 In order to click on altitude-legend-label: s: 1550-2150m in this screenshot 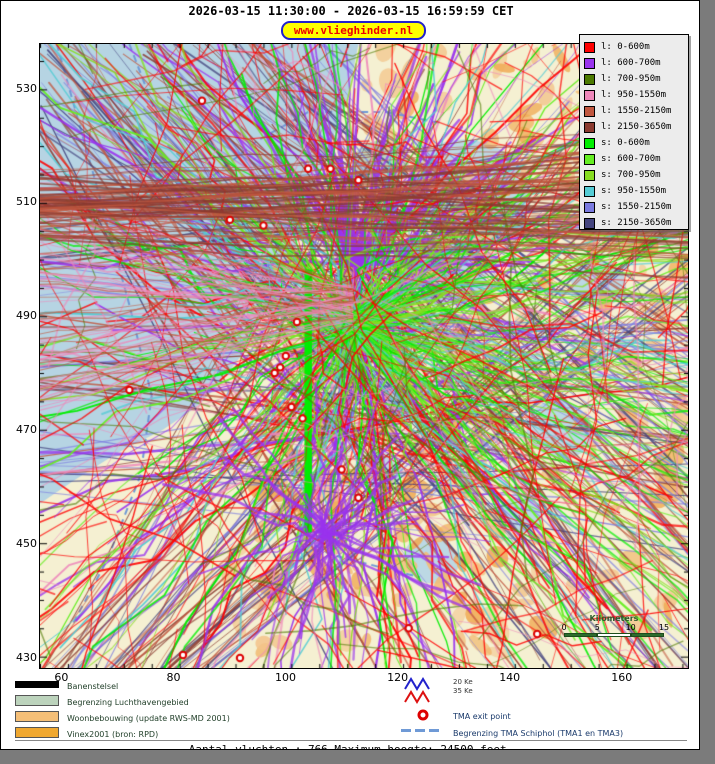, I will do `click(636, 207)`.